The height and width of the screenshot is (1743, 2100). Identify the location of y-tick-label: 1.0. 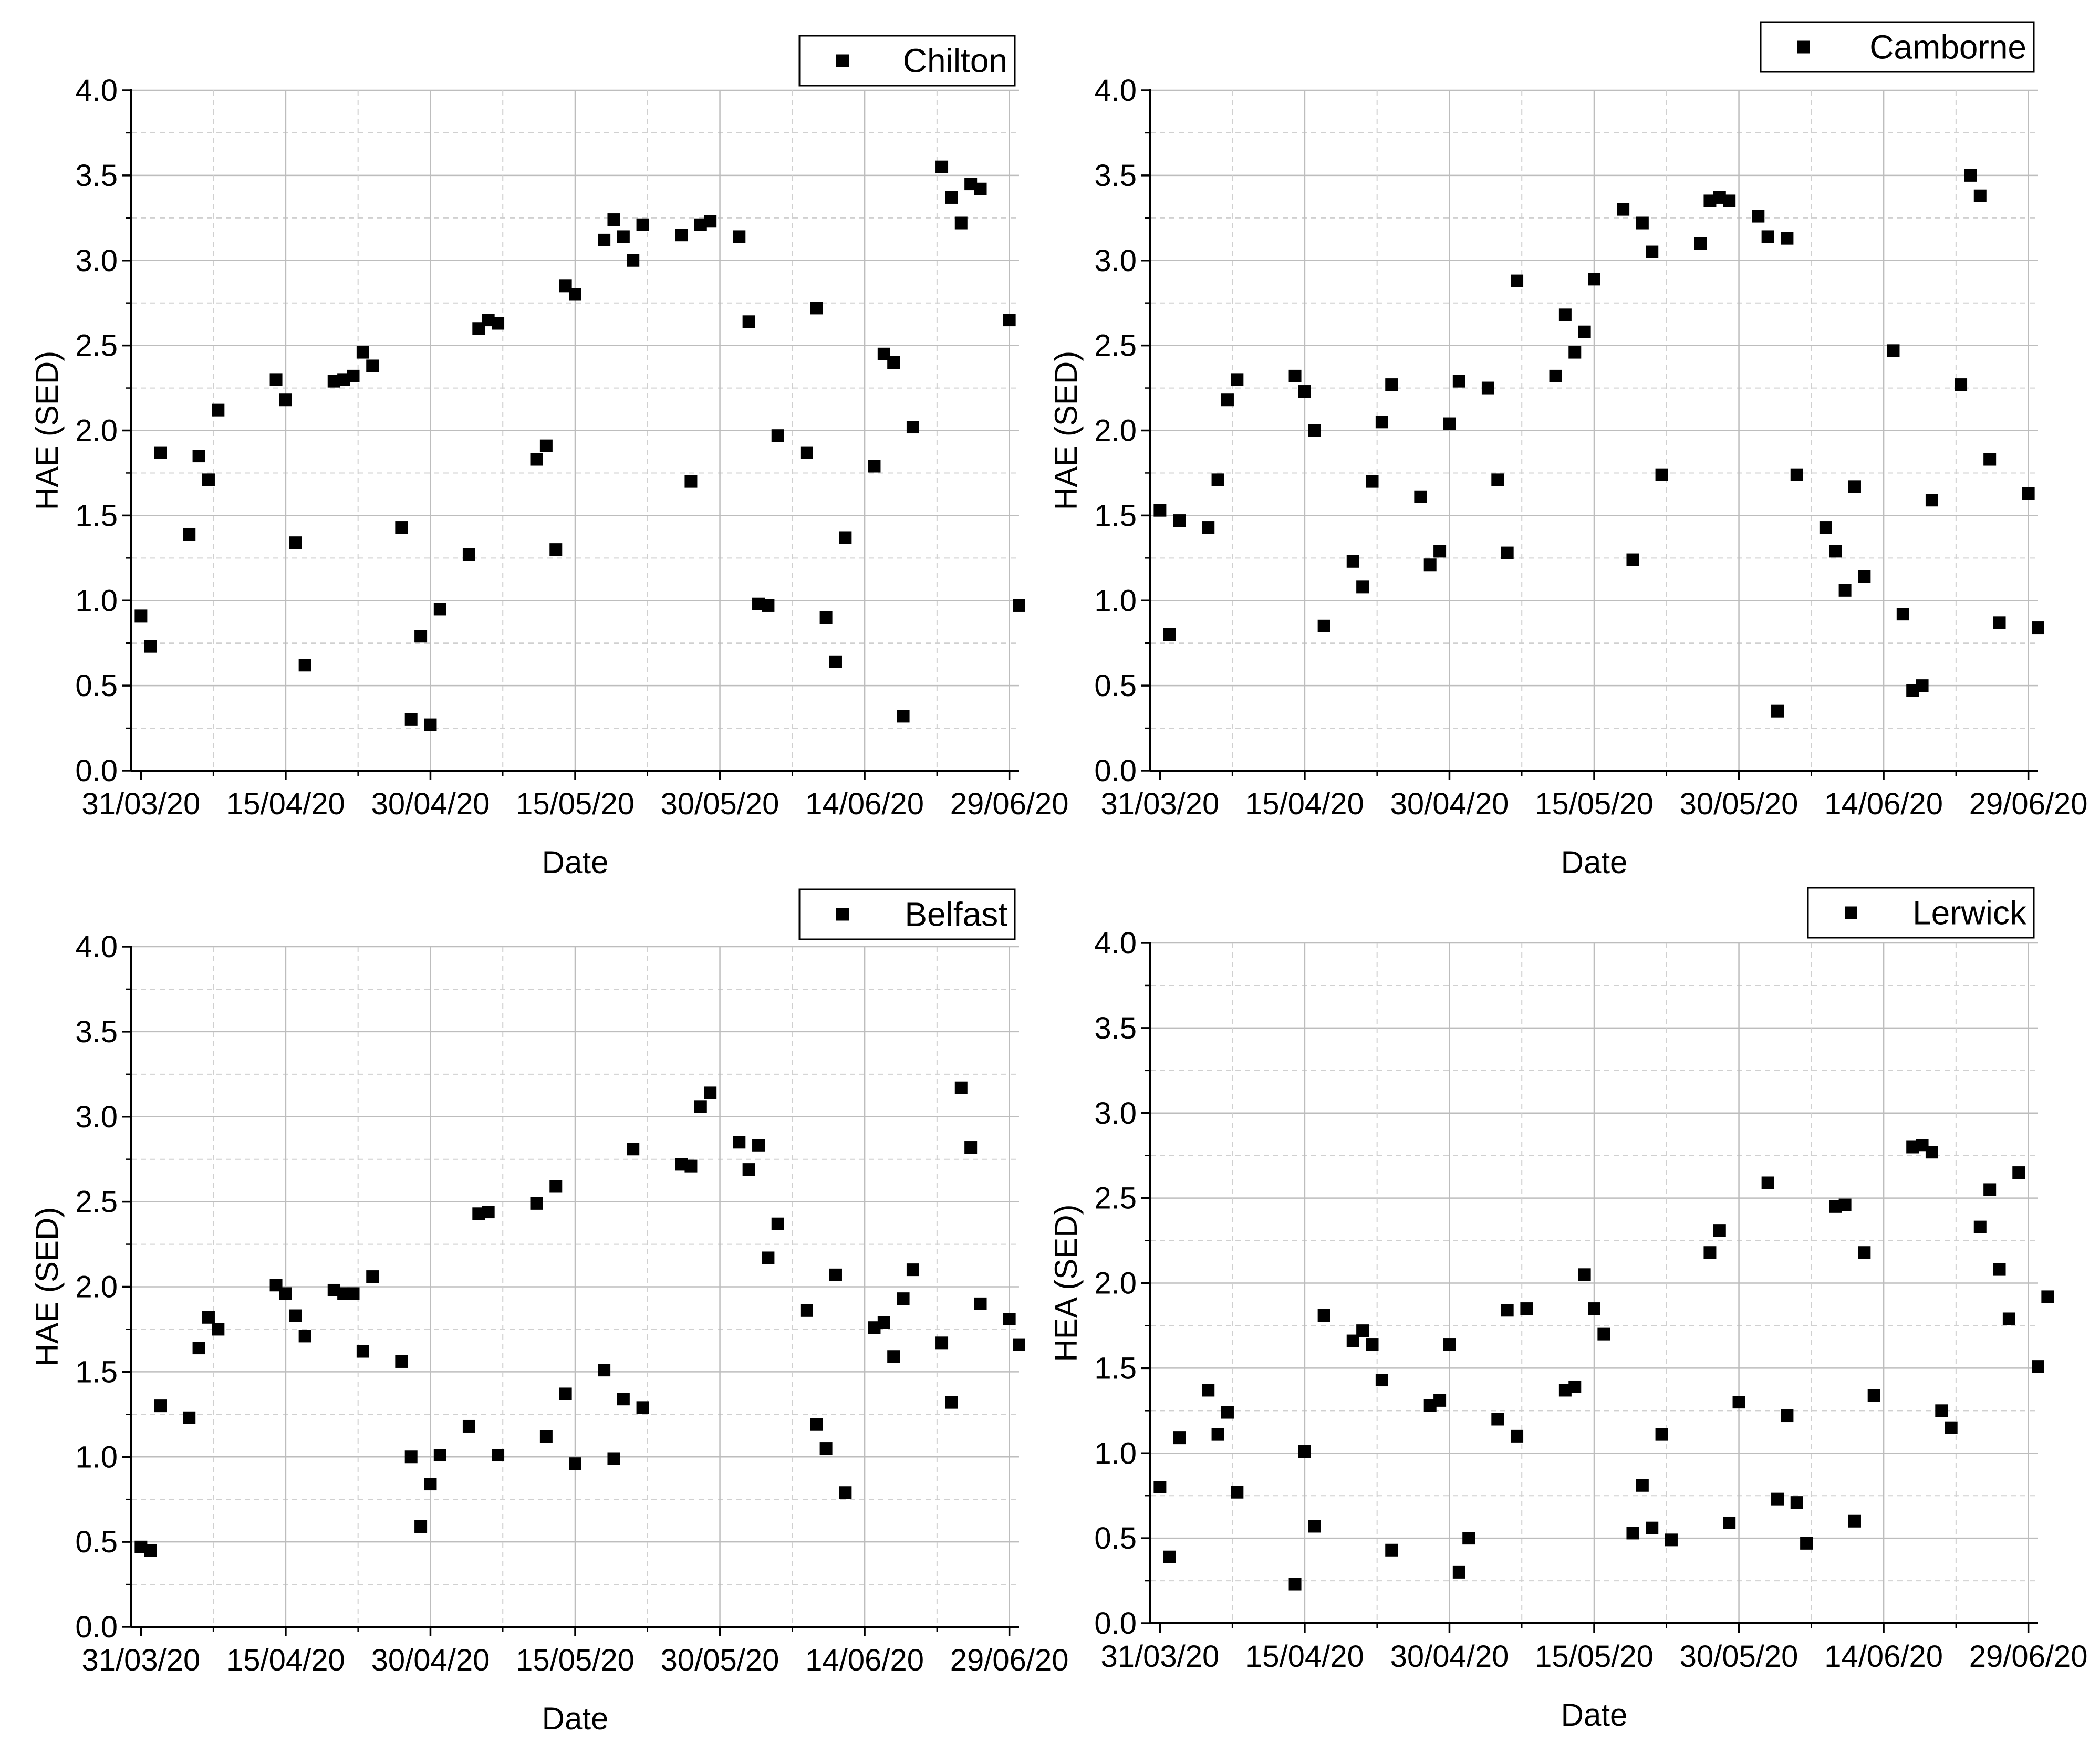
(1115, 1453).